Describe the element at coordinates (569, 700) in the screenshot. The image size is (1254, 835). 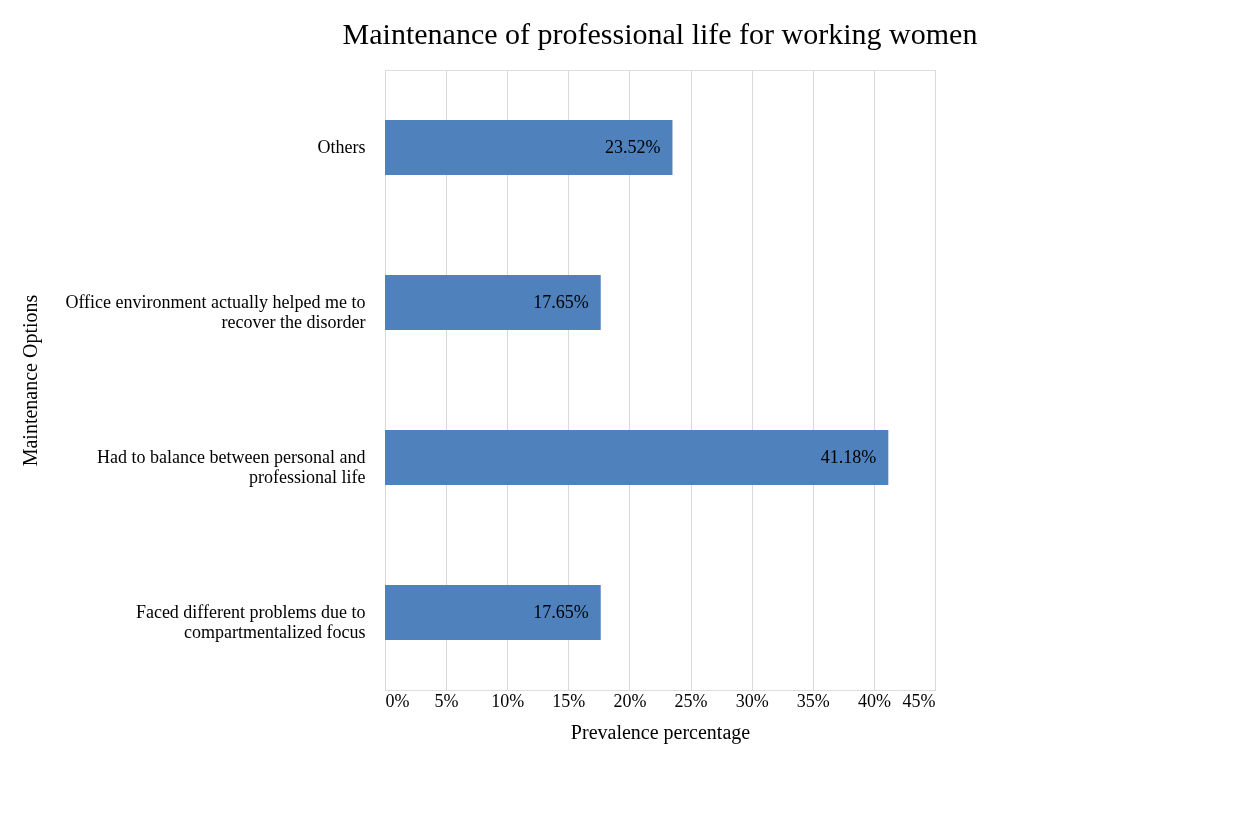
I see `x-tick-label: 15%` at that location.